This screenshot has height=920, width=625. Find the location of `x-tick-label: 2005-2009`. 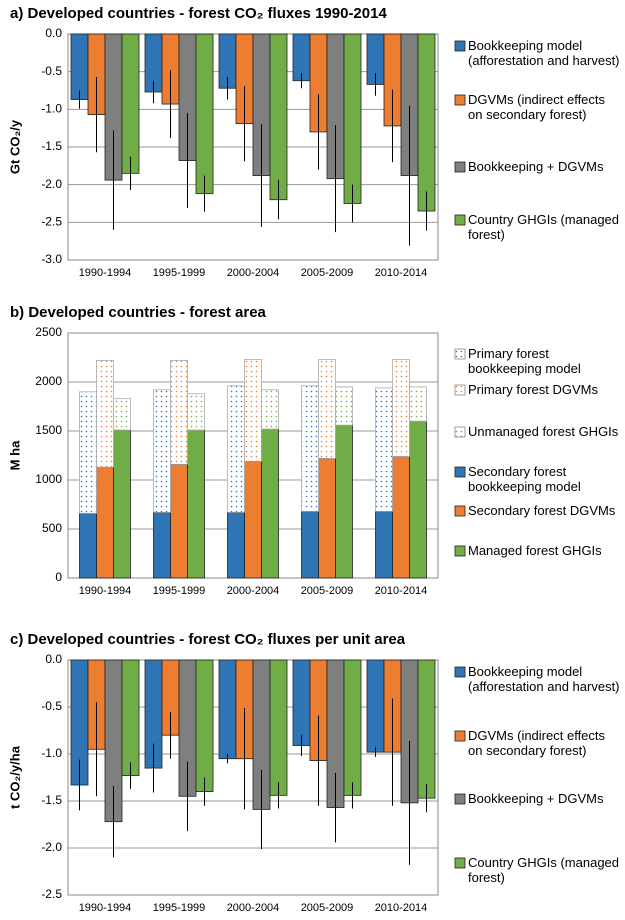

x-tick-label: 2005-2009 is located at coordinates (327, 273).